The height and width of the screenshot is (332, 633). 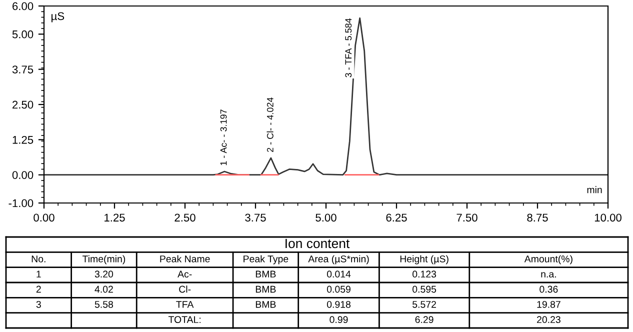 I want to click on x-tick-label: 0.00, so click(x=44, y=218).